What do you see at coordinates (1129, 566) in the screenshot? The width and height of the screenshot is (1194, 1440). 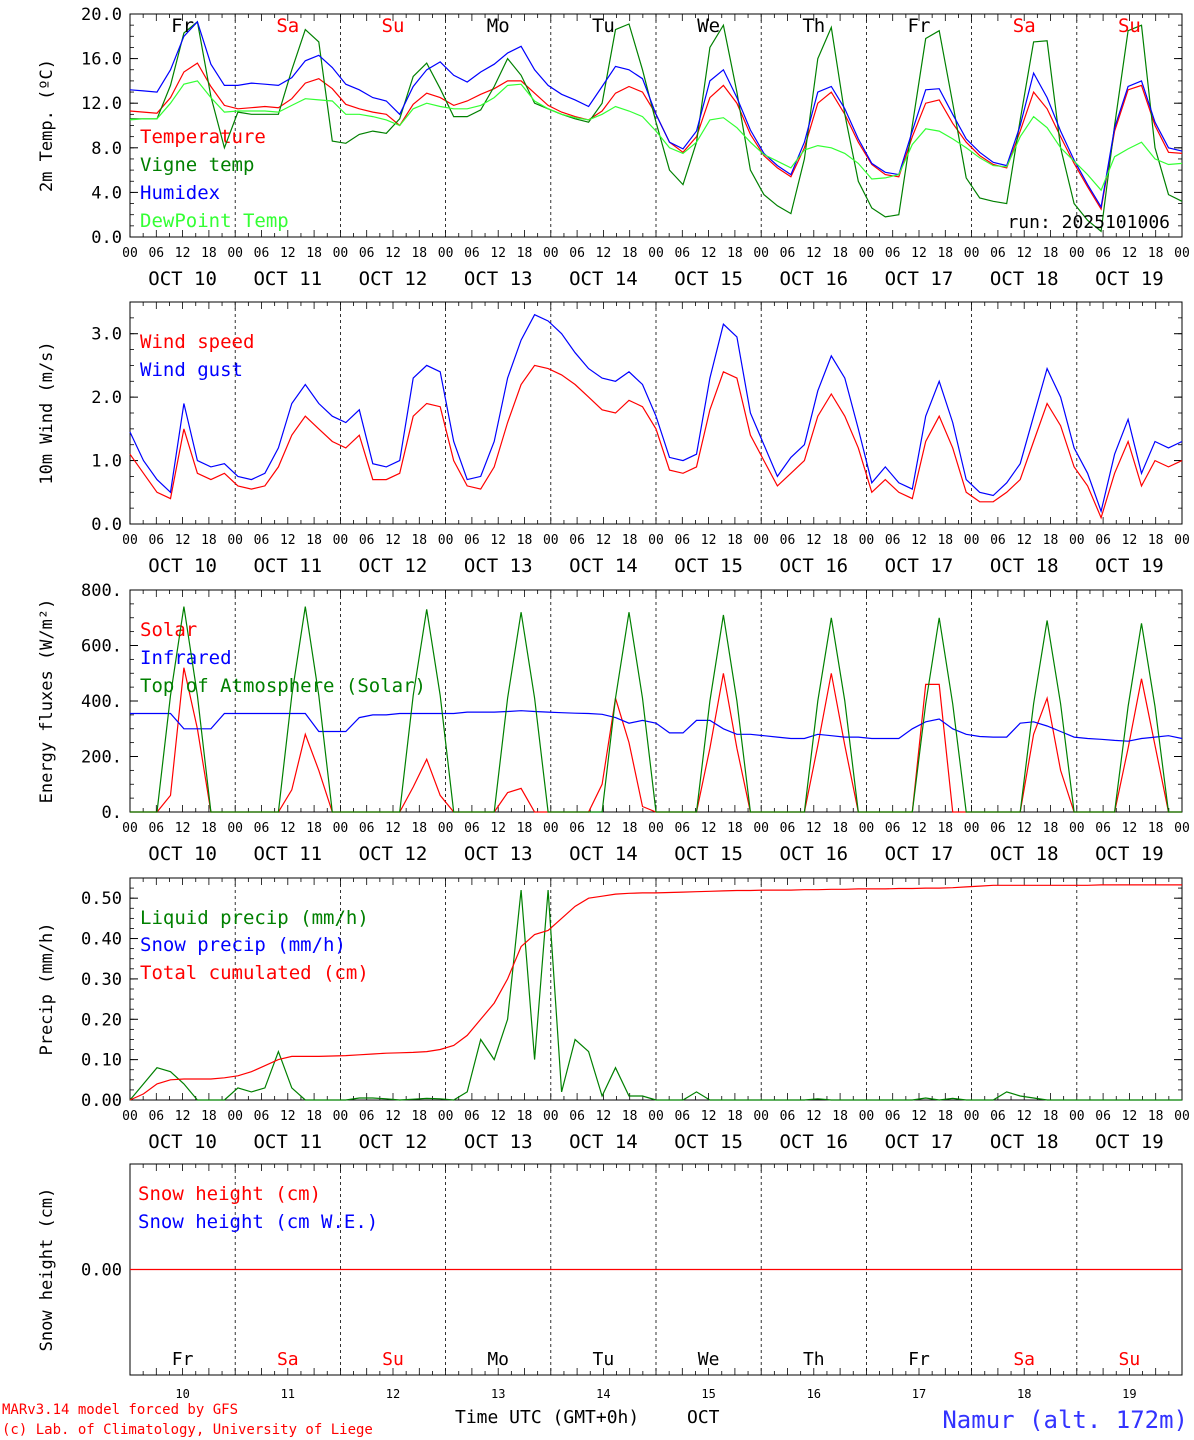 I see `day-label: OCT 19` at bounding box center [1129, 566].